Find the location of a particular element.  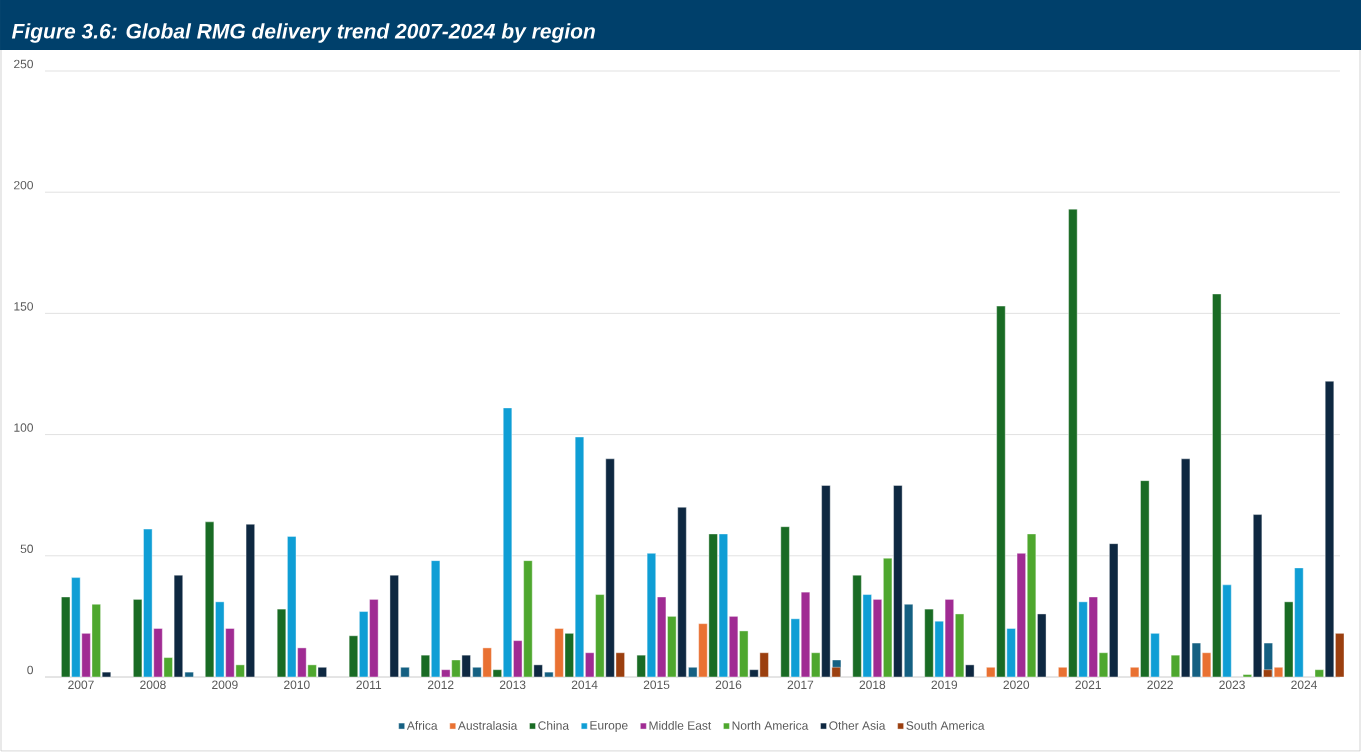

x-tick-label: 2009 is located at coordinates (225, 685).